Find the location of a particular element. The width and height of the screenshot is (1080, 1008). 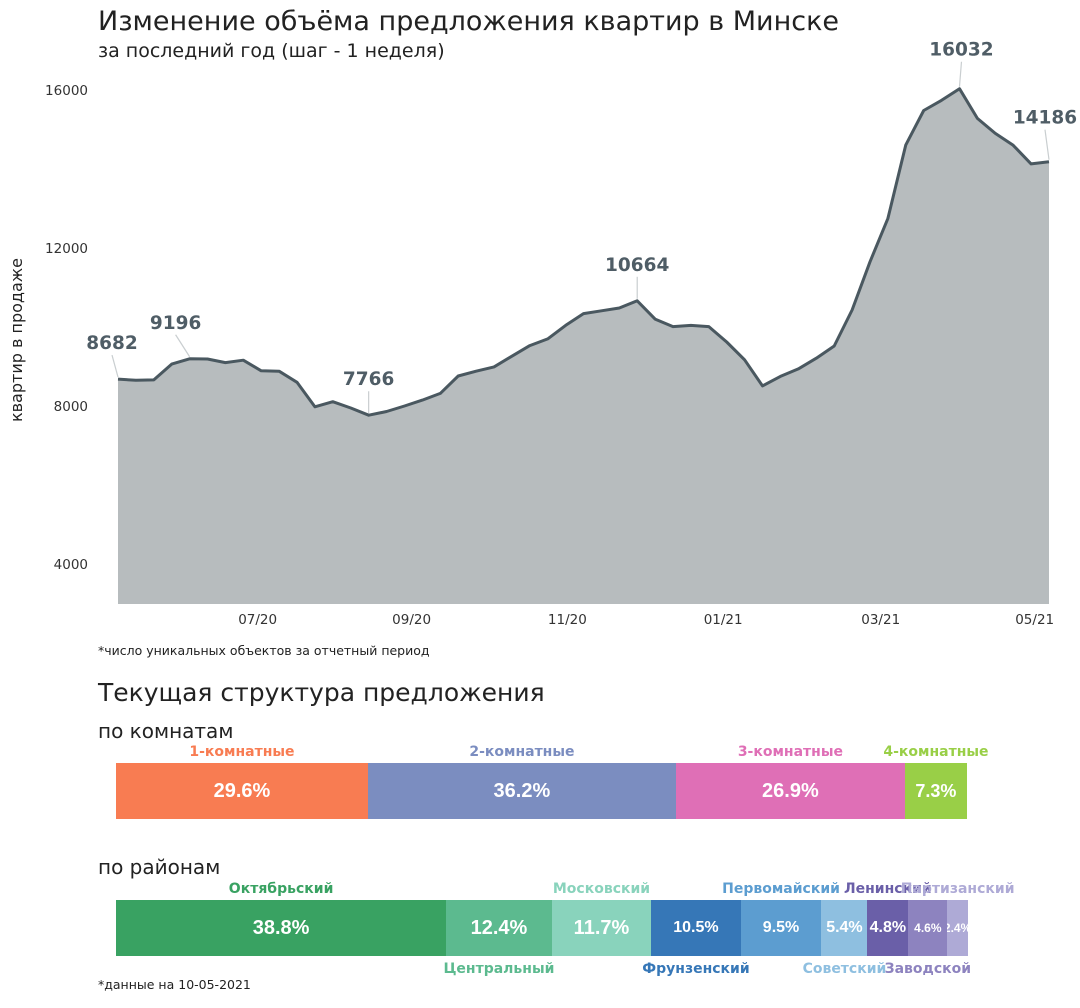

y-tick-label: 16000 is located at coordinates (66, 91).